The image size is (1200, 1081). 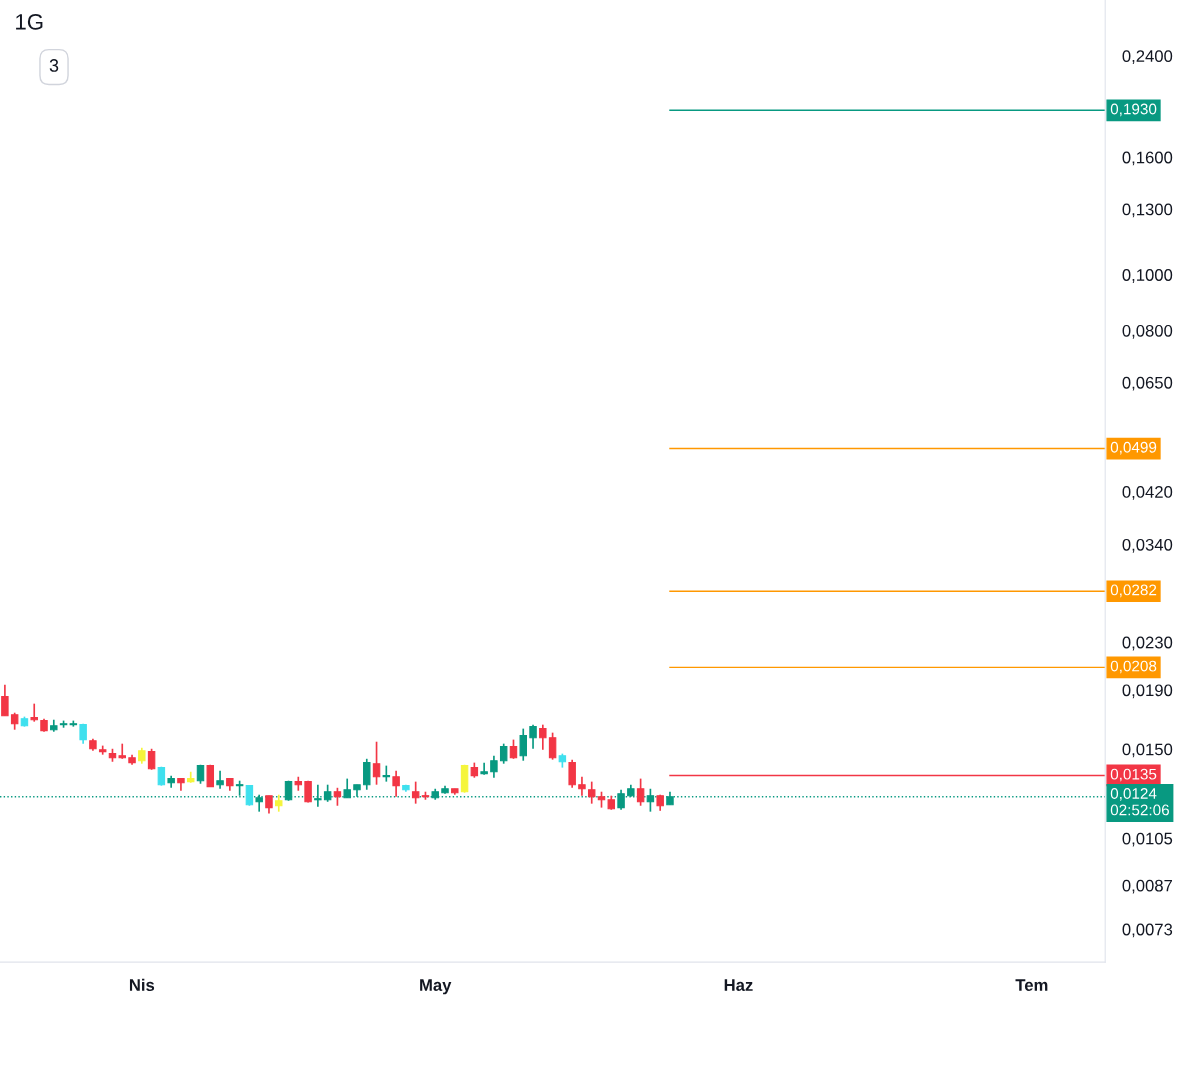 I want to click on y-tick-label: 0,0420, so click(x=1147, y=493).